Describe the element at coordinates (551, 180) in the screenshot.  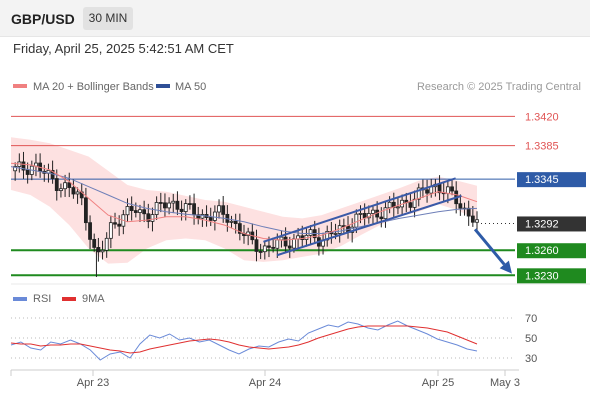
I see `pivot-level-tag` at that location.